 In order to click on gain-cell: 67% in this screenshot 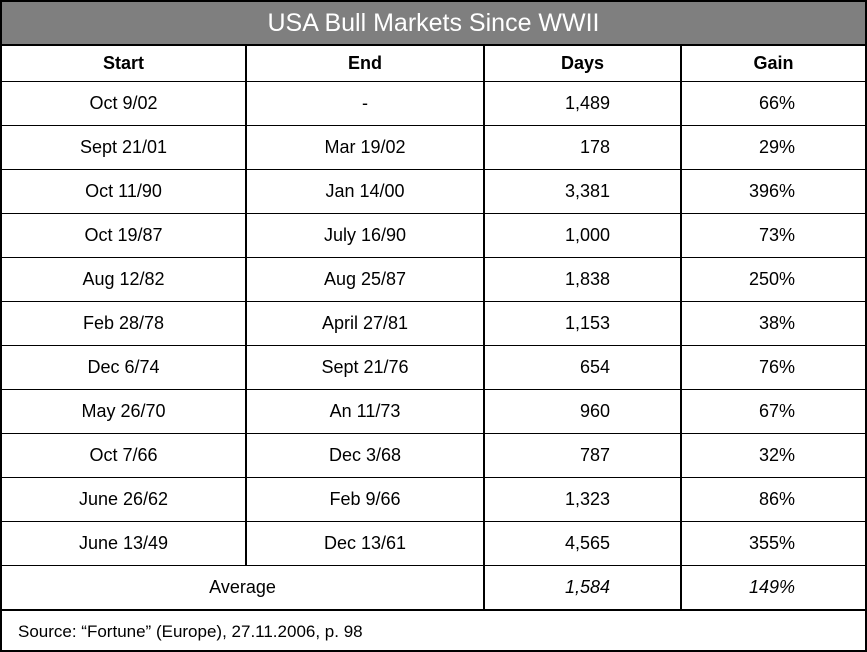, I will do `click(773, 411)`.